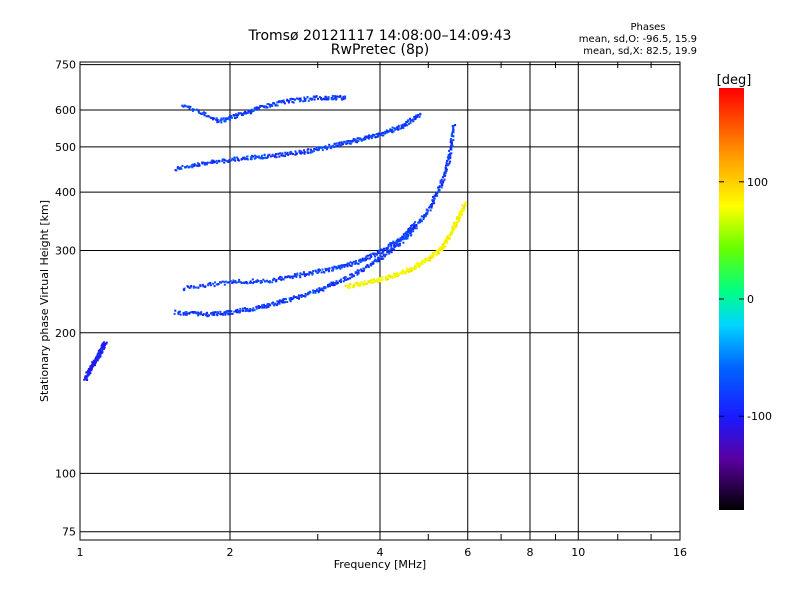  I want to click on x-tick-label: 1, so click(80, 552).